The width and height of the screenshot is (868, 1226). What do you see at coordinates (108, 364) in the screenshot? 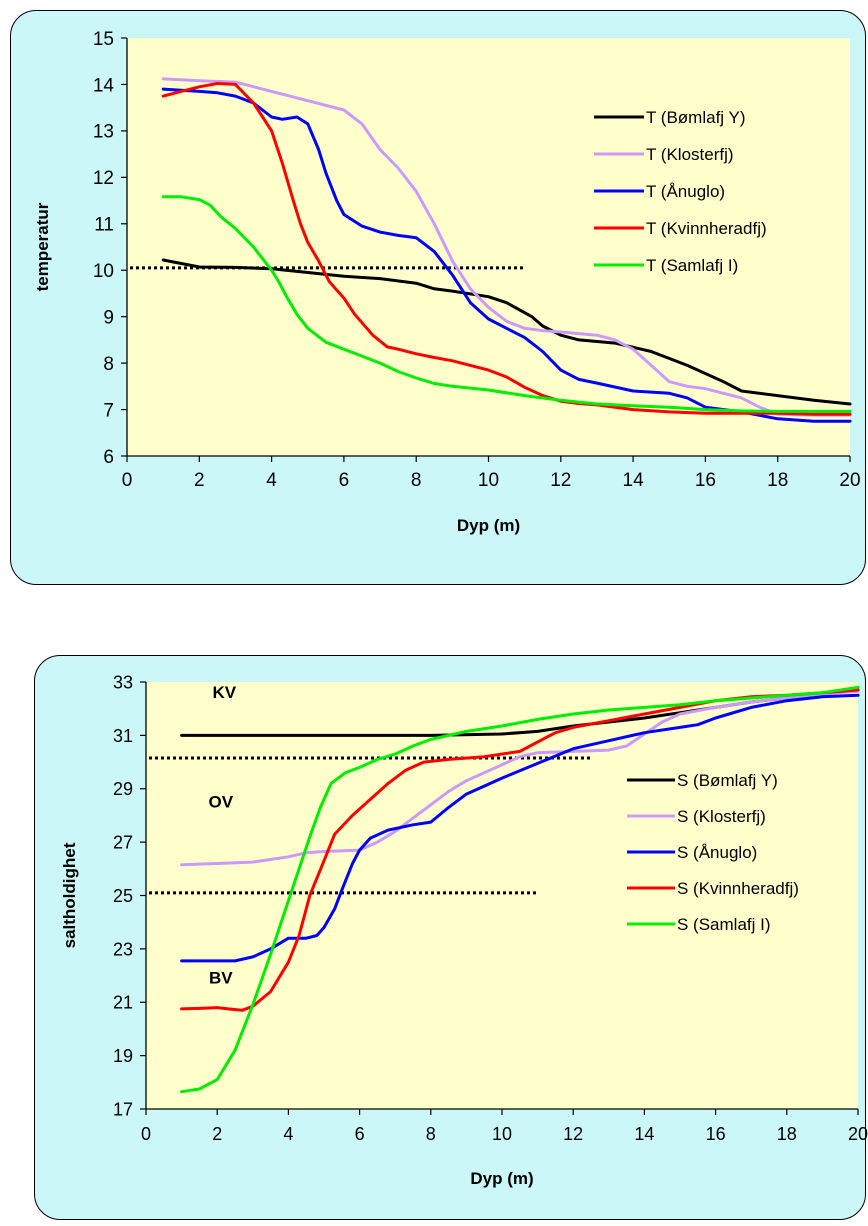
I see `temp-y-tick-label: 8` at bounding box center [108, 364].